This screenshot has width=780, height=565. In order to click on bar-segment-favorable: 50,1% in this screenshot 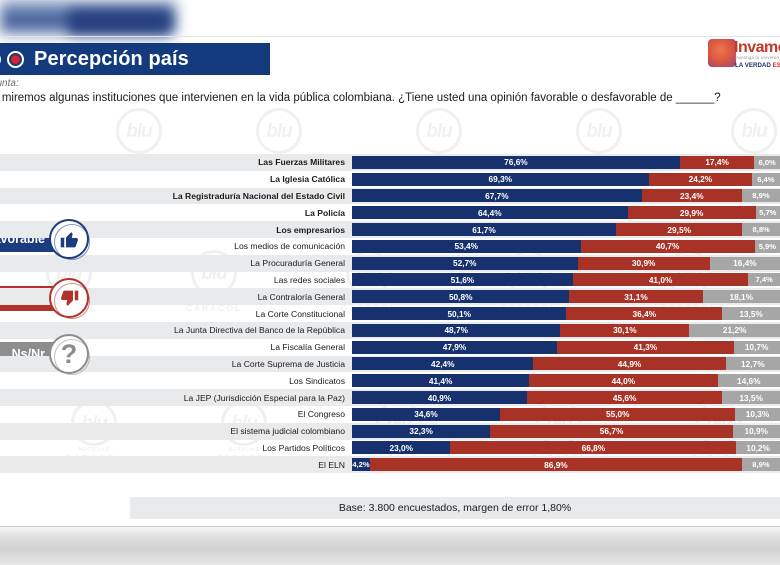, I will do `click(459, 314)`.